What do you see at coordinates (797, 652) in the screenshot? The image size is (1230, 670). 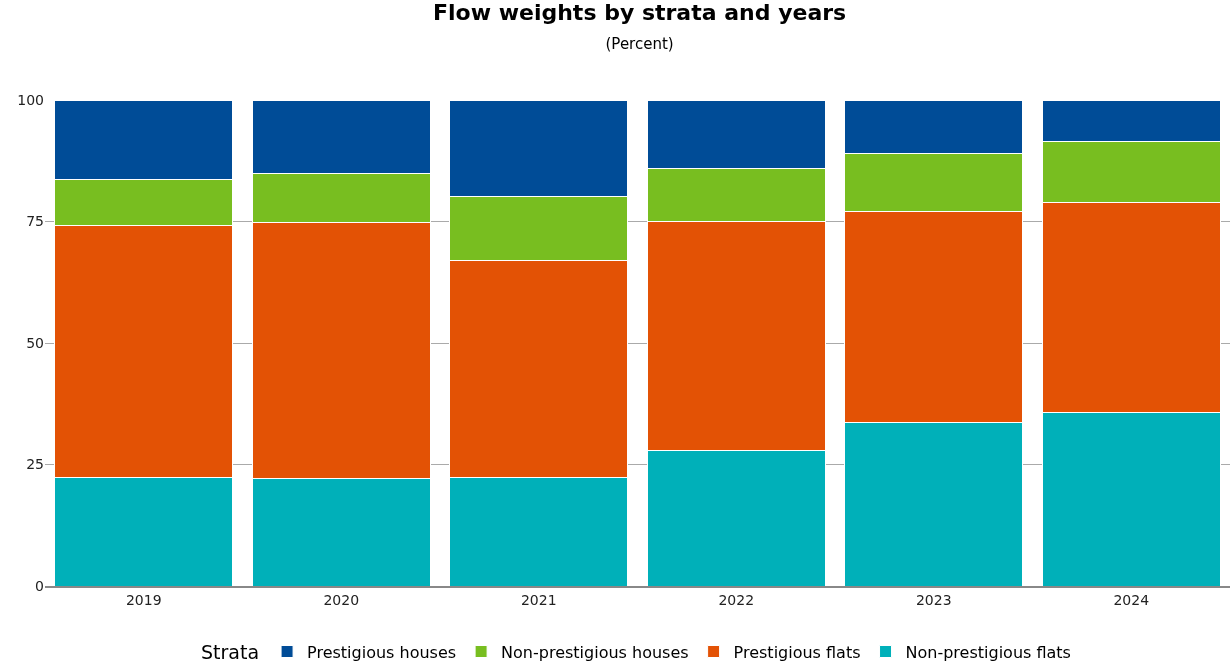 I see `legend-label: Prestigious flats` at bounding box center [797, 652].